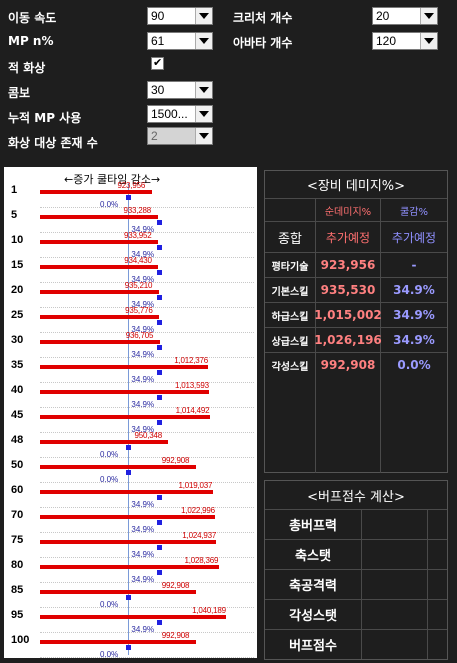  I want to click on creature-count-select: 20, so click(405, 16).